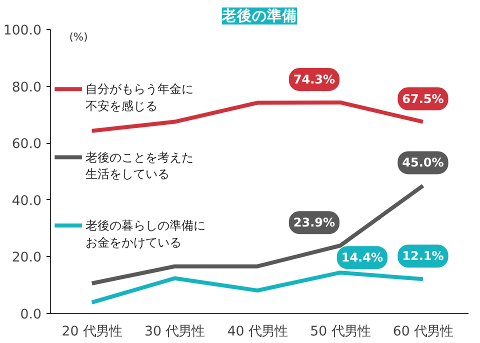 The image size is (480, 343). Describe the element at coordinates (27, 201) in the screenshot. I see `y-tick-label: 40.0` at that location.